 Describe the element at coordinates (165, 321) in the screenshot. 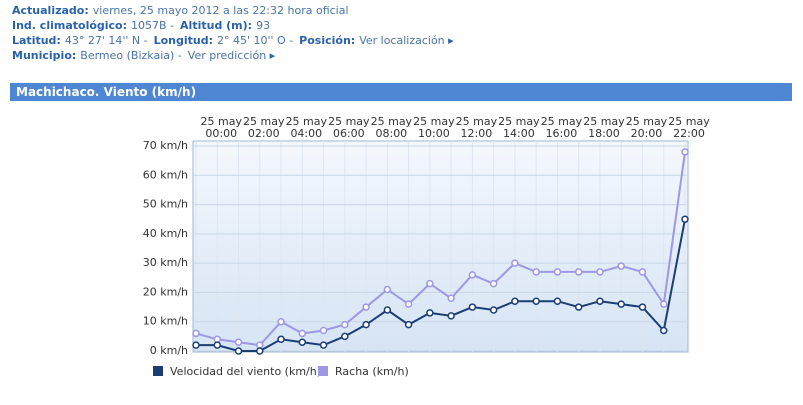

I see `y-tick-label: 10 km/h` at that location.